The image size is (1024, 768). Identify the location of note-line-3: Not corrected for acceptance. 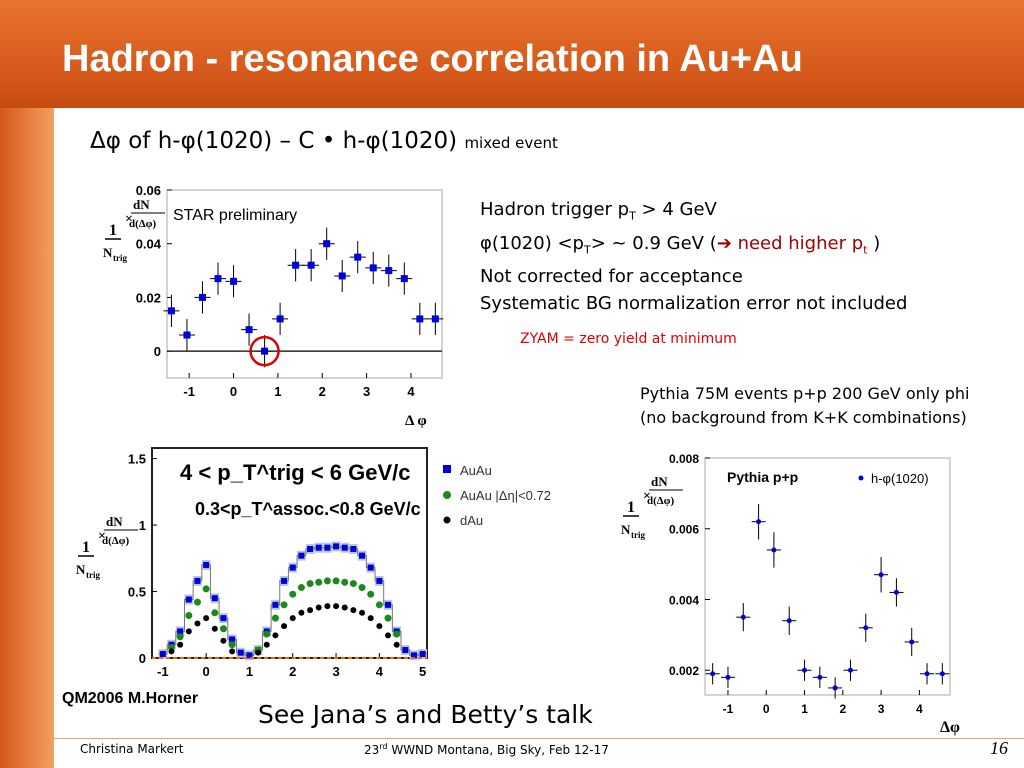
(611, 277).